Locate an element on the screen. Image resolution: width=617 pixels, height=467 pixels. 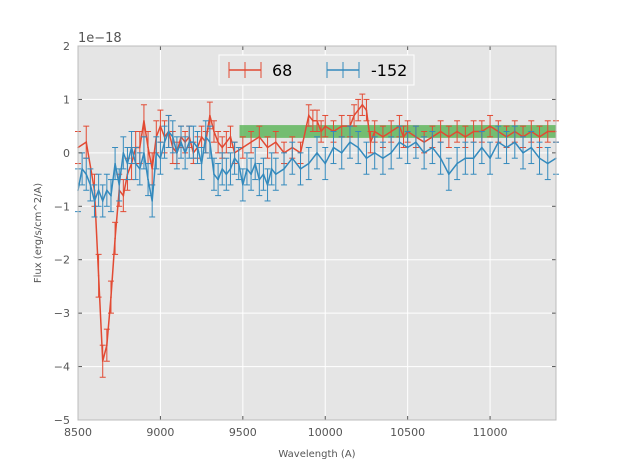
y-tick-label: −4 is located at coordinates (62, 367).